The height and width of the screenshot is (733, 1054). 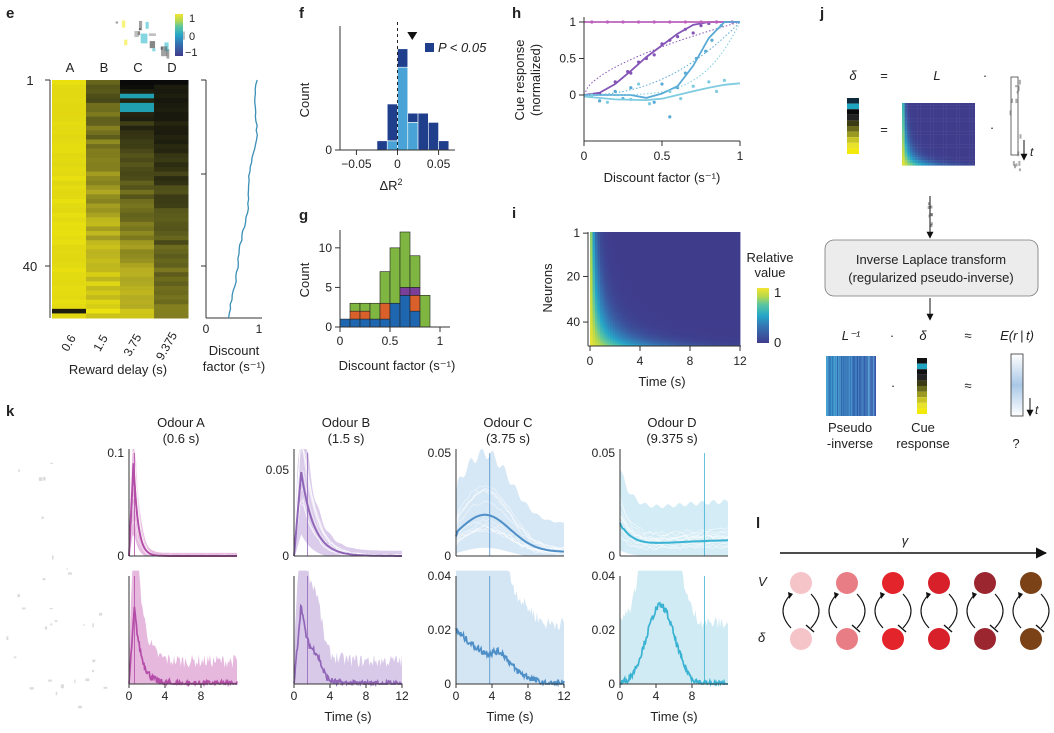 I want to click on k-xtick-label: 0, so click(x=294, y=696).